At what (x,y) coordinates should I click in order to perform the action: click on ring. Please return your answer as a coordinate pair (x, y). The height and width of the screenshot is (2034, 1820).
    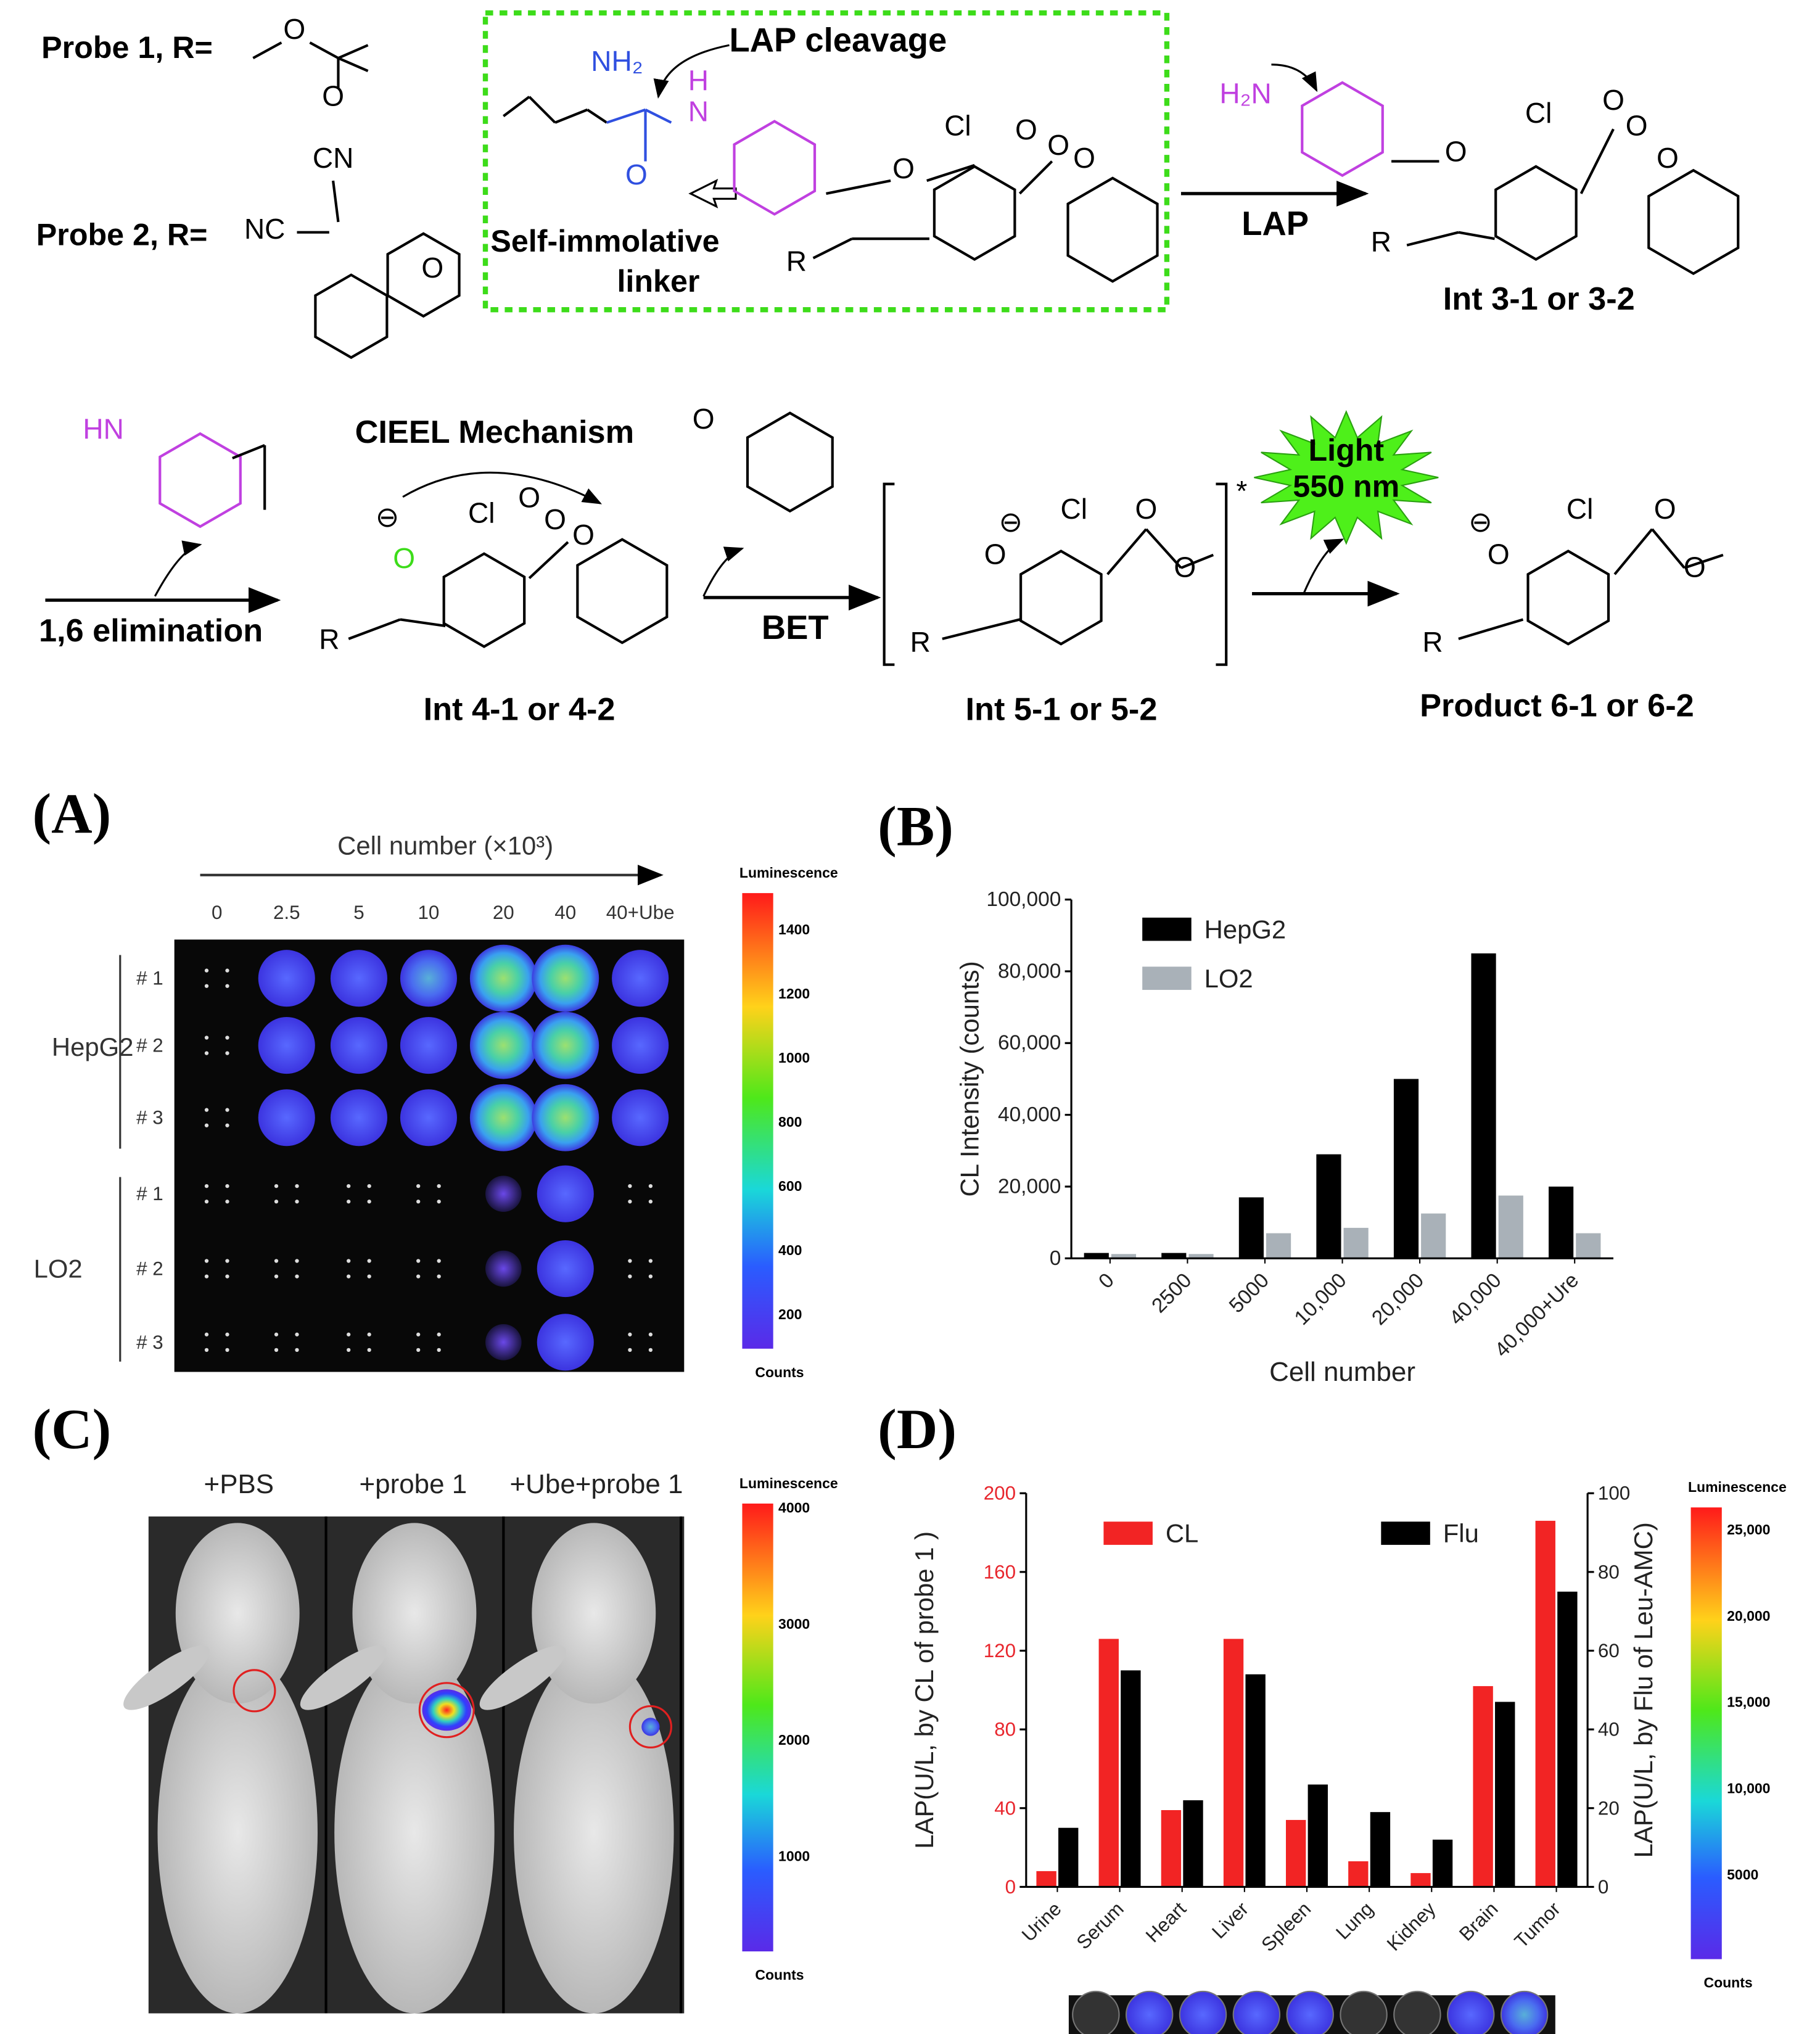
    Looking at the image, I should click on (351, 316).